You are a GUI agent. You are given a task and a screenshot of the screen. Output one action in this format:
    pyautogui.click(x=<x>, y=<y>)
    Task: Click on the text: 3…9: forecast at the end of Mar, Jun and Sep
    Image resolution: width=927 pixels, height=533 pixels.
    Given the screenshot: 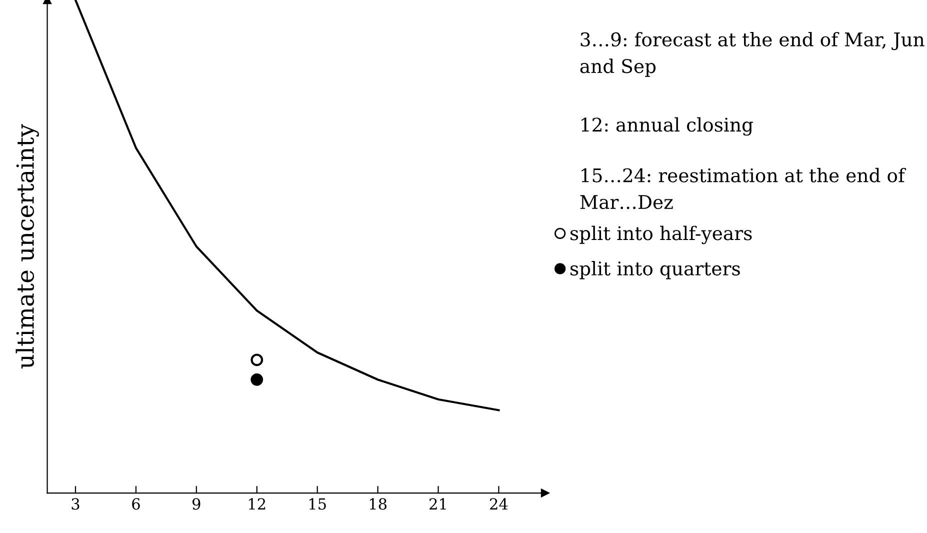 What is the action you would take?
    pyautogui.click(x=752, y=54)
    